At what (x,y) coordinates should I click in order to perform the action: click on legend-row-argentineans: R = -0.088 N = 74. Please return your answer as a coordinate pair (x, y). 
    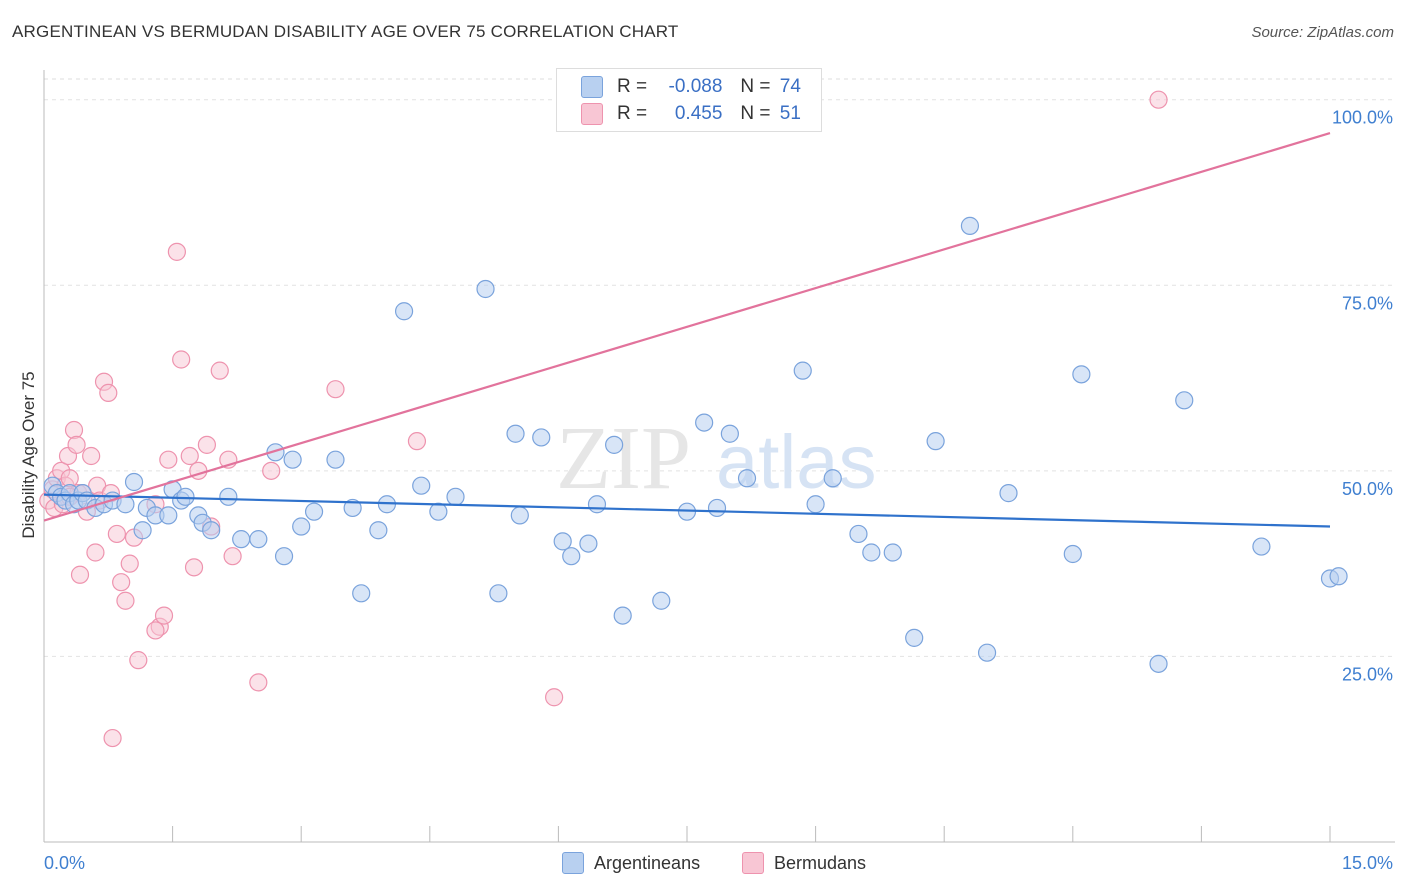
    Looking at the image, I should click on (691, 87).